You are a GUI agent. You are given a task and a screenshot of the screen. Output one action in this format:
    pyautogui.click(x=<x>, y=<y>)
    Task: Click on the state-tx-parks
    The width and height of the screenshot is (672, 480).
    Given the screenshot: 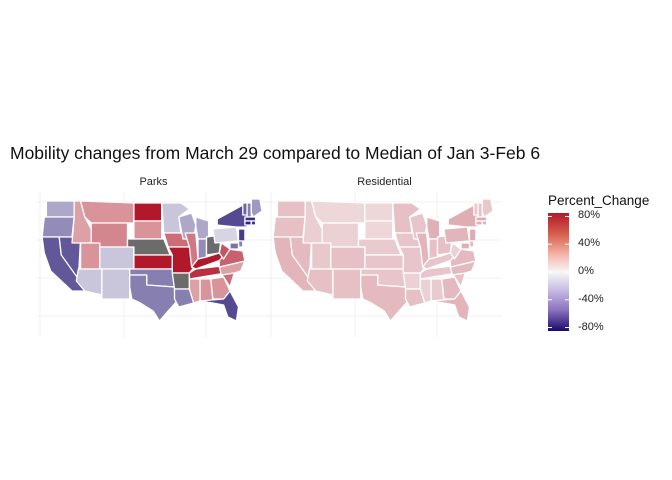 What is the action you would take?
    pyautogui.click(x=154, y=298)
    